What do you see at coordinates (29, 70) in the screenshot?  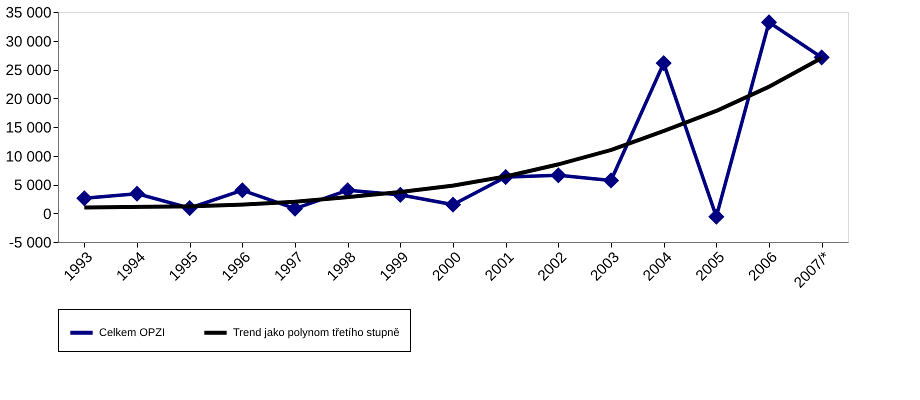 I see `y-tick-label: 25 000` at bounding box center [29, 70].